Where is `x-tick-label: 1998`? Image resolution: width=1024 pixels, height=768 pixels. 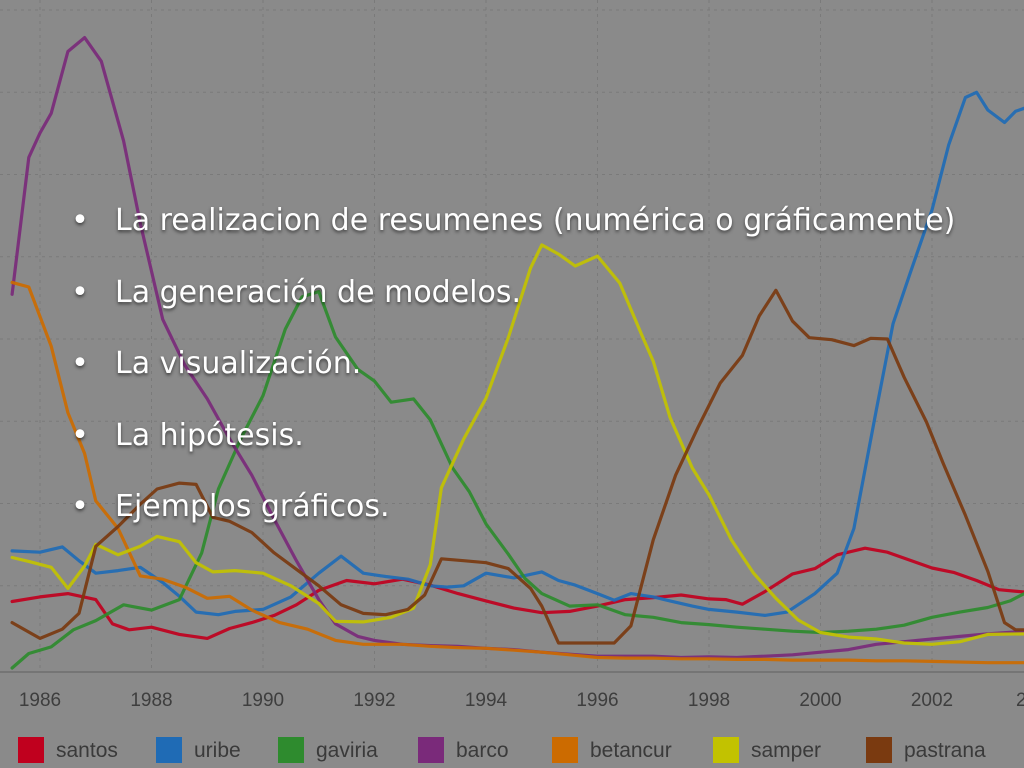 x-tick-label: 1998 is located at coordinates (709, 700).